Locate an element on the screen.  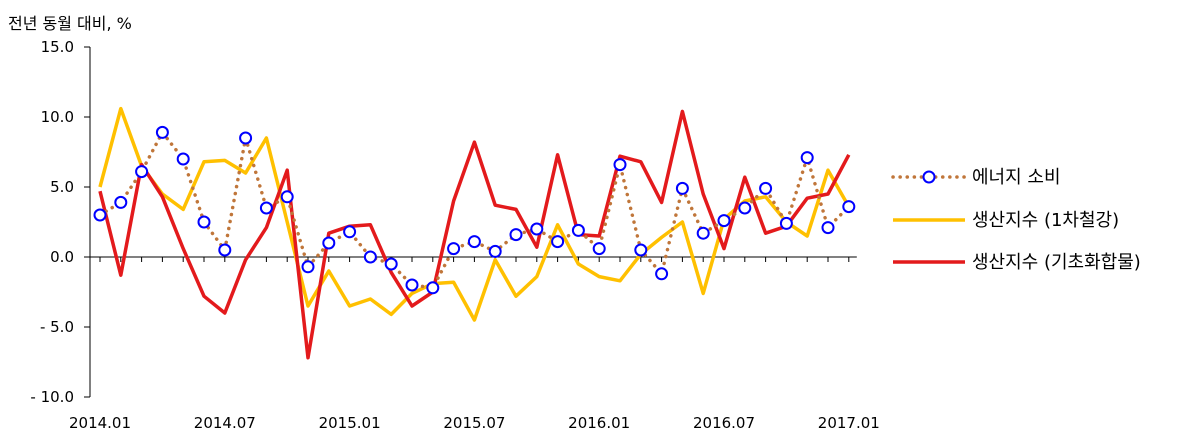
legend-marker is located at coordinates (929, 177).